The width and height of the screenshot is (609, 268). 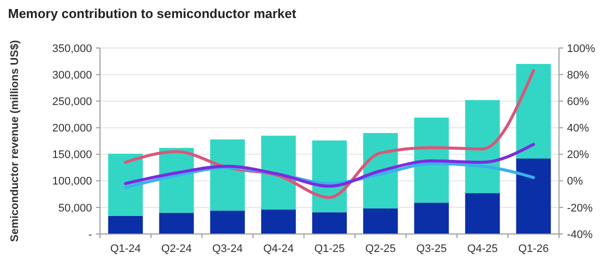 What do you see at coordinates (227, 249) in the screenshot?
I see `x-tick-label: Q3-24` at bounding box center [227, 249].